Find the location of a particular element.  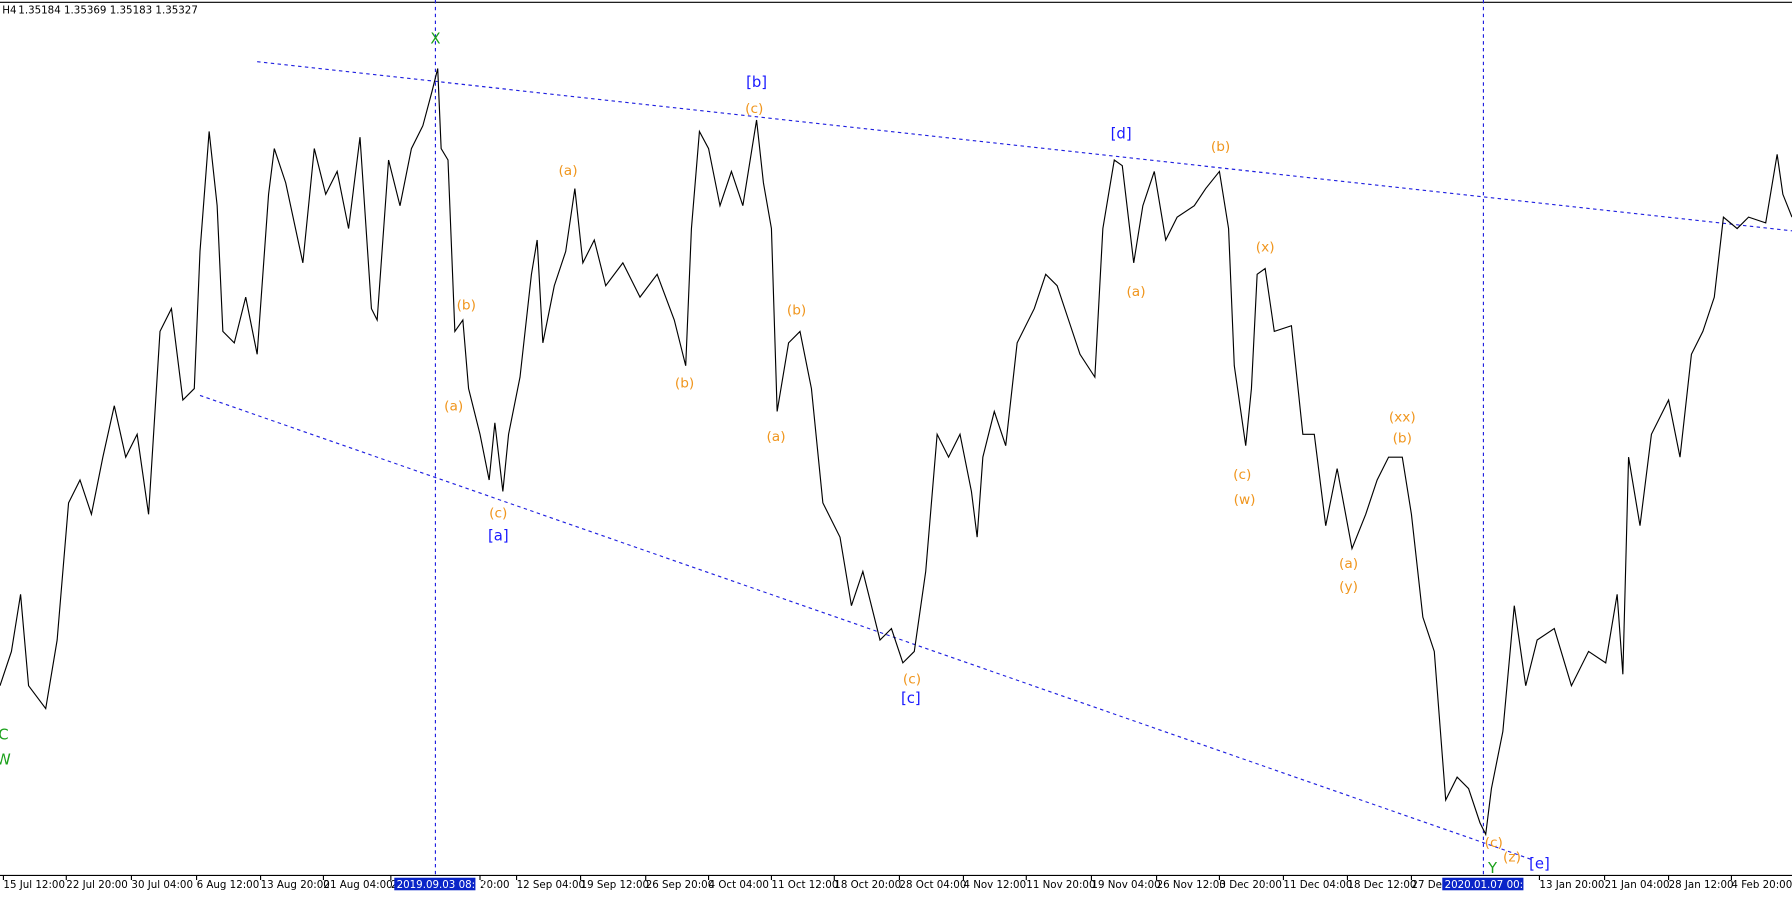

highlighted-time: 2020.01.07 00:00 is located at coordinates (1491, 885).